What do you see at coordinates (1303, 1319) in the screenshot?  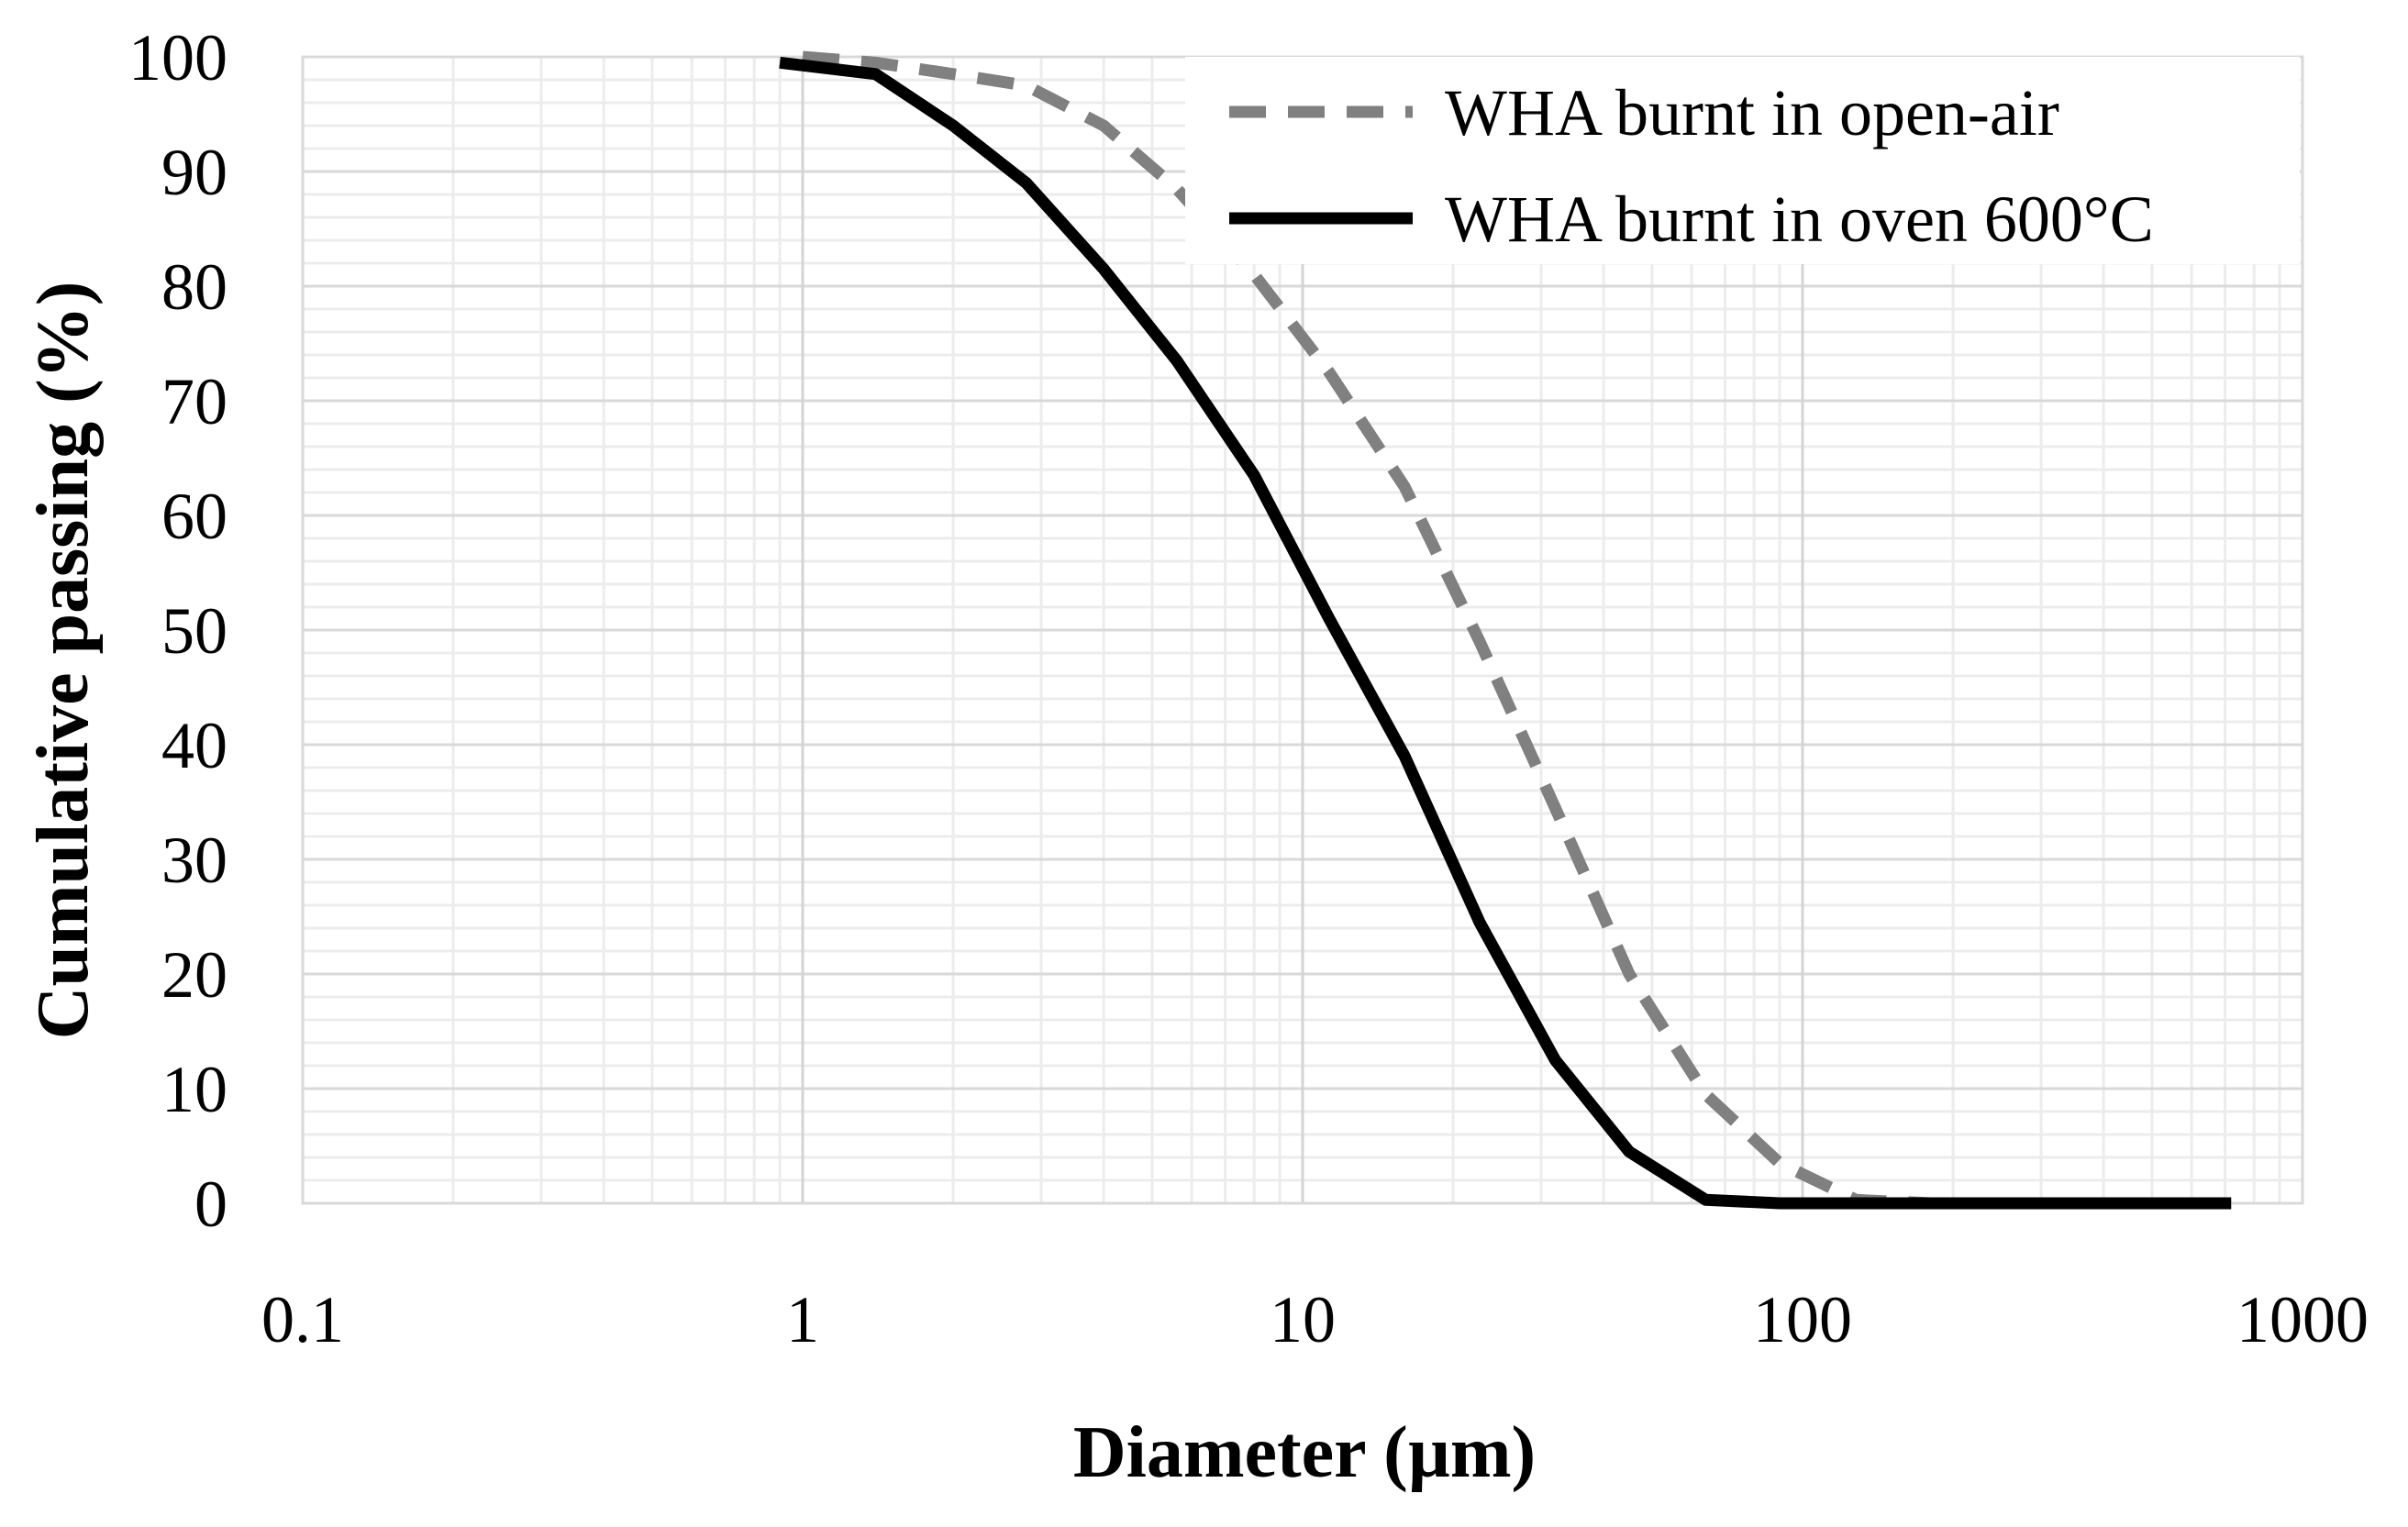 I see `x-tick-label: 10` at bounding box center [1303, 1319].